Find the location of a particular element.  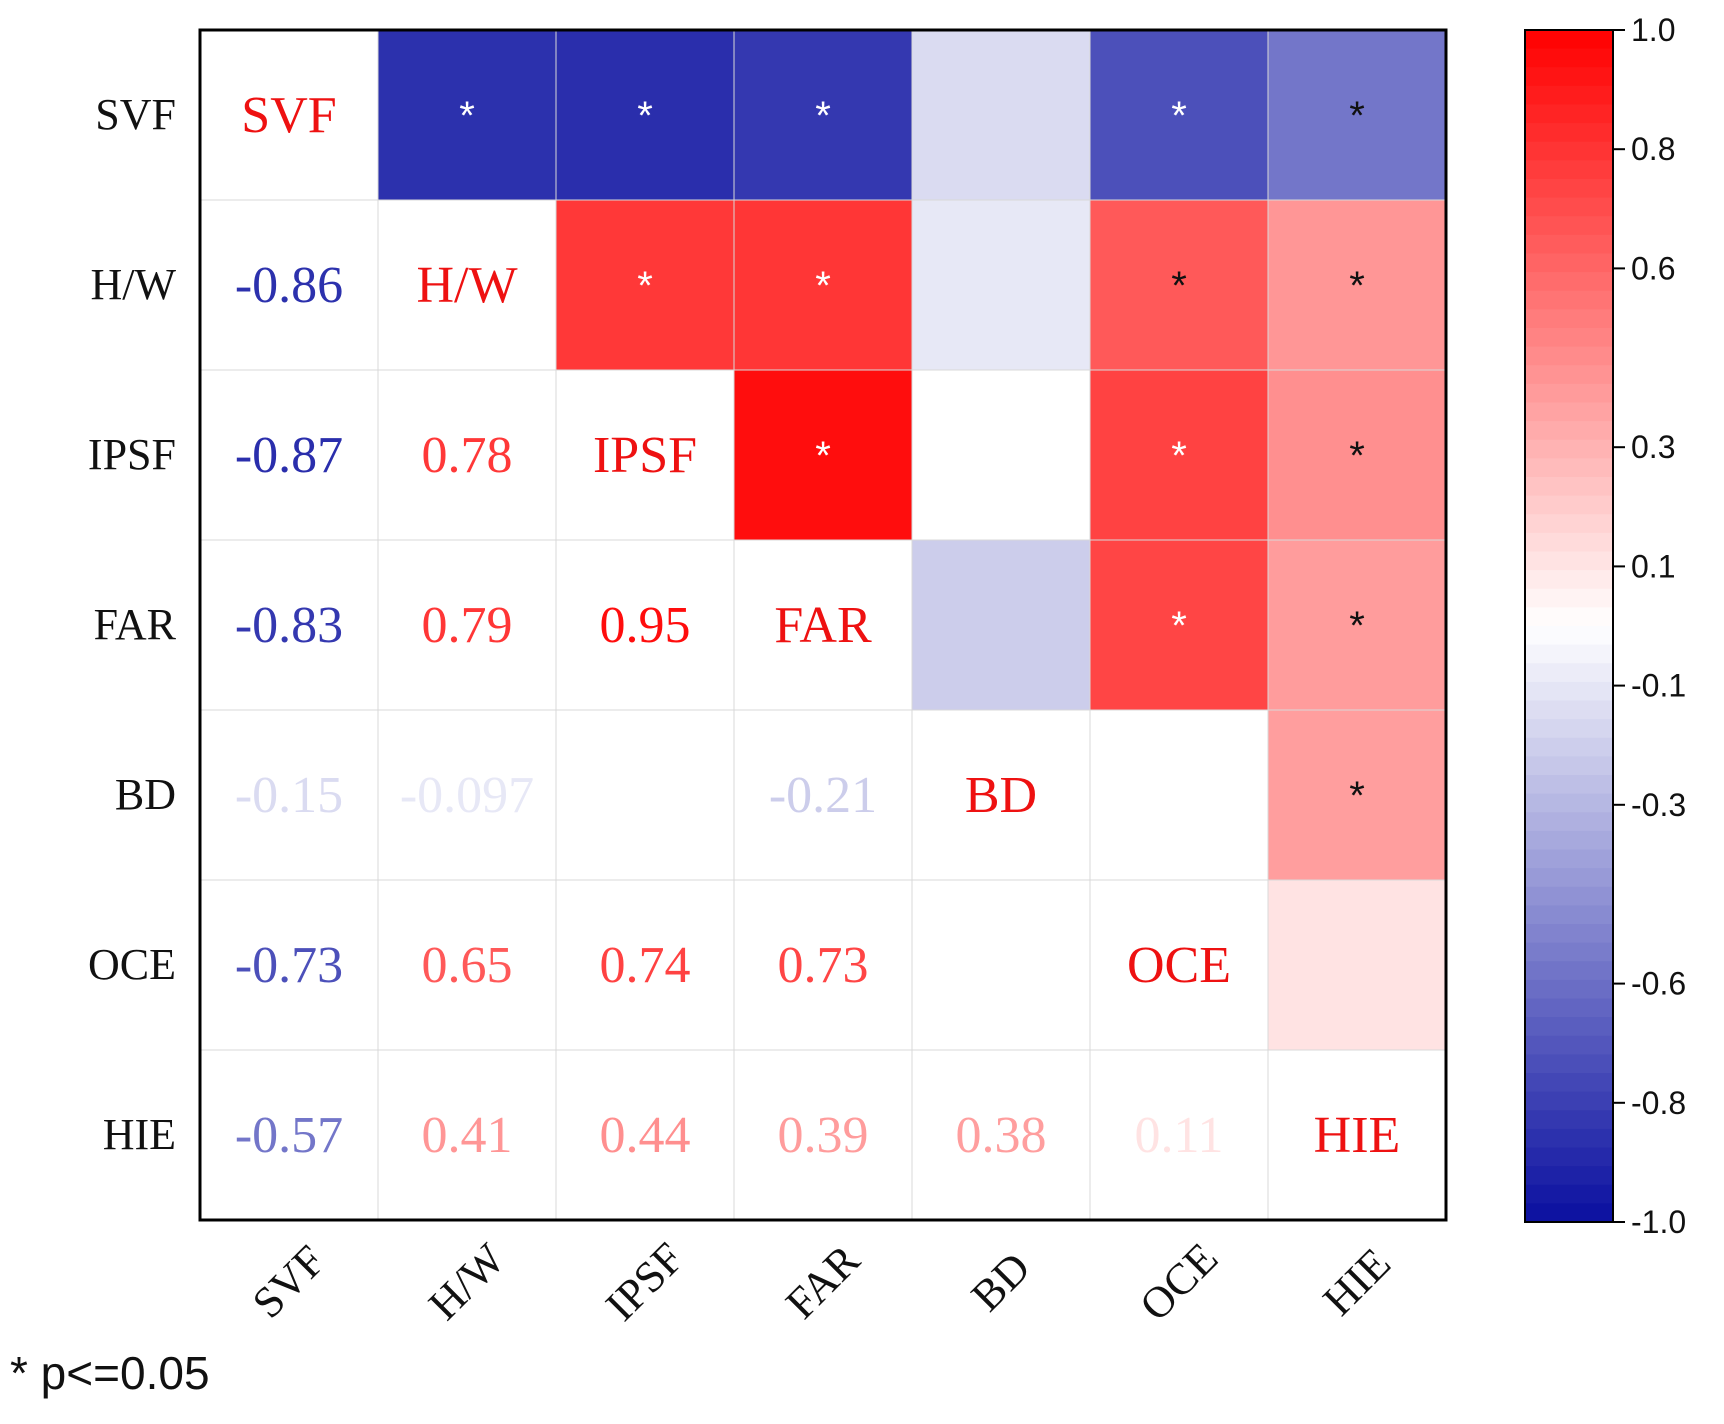

coefficient-label-oce-svf: -0.73 is located at coordinates (289, 965).